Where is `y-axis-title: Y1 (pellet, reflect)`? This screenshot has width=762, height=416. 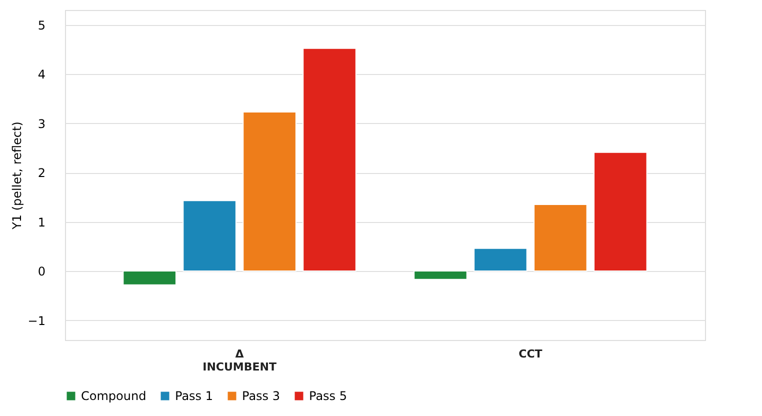 y-axis-title: Y1 (pellet, reflect) is located at coordinates (17, 176).